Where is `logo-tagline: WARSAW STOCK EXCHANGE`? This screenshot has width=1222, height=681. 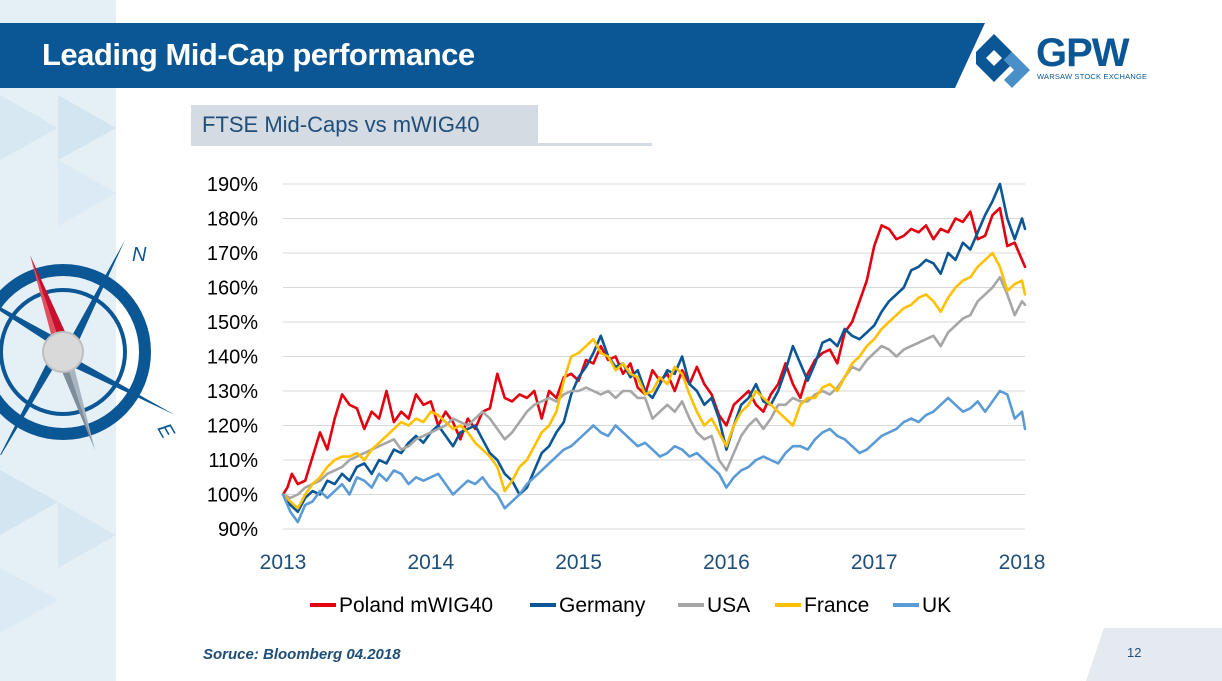
logo-tagline: WARSAW STOCK EXCHANGE is located at coordinates (1092, 76).